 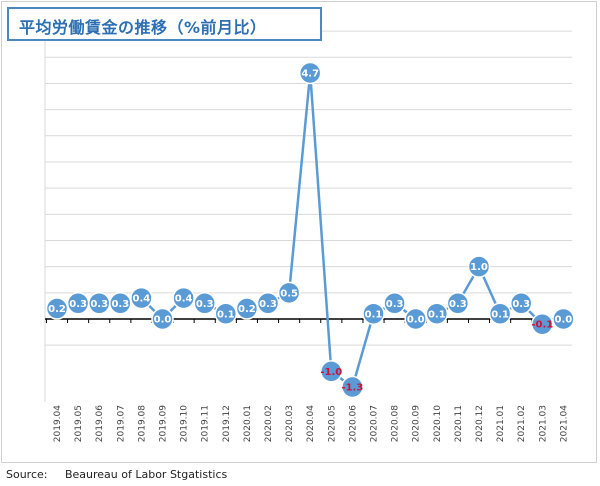 What do you see at coordinates (396, 423) in the screenshot?
I see `x-tick-label: 2020.08` at bounding box center [396, 423].